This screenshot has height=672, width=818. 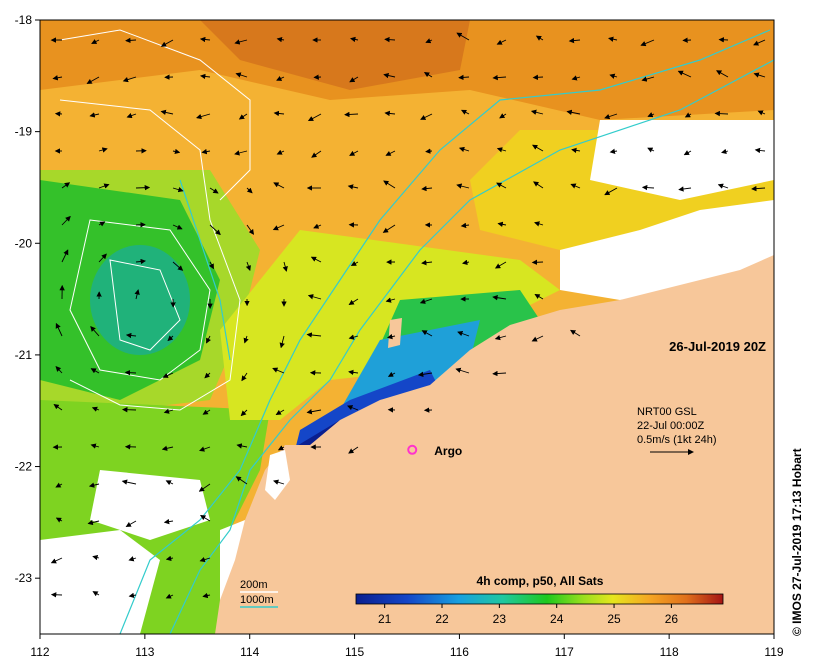 I want to click on lon-tick-label: 119, so click(x=773, y=652).